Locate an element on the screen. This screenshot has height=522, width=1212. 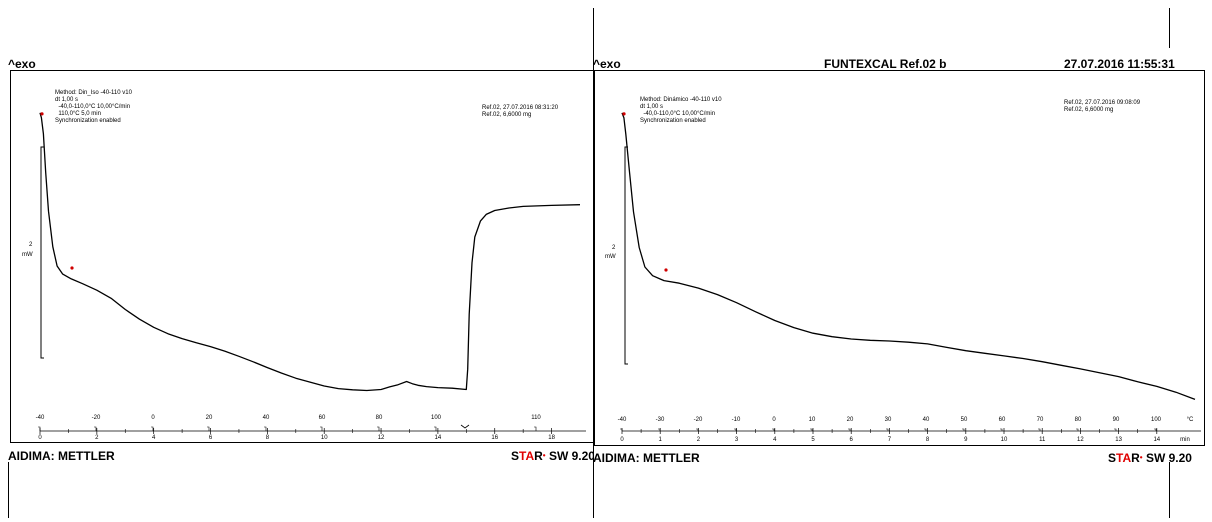
temp-tick-label: 10 is located at coordinates (812, 420).